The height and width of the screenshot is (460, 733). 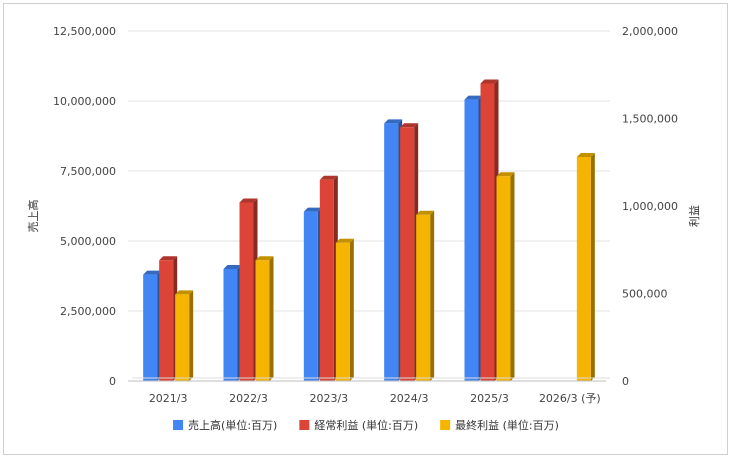 What do you see at coordinates (409, 398) in the screenshot?
I see `x-tick-label: 2024/3` at bounding box center [409, 398].